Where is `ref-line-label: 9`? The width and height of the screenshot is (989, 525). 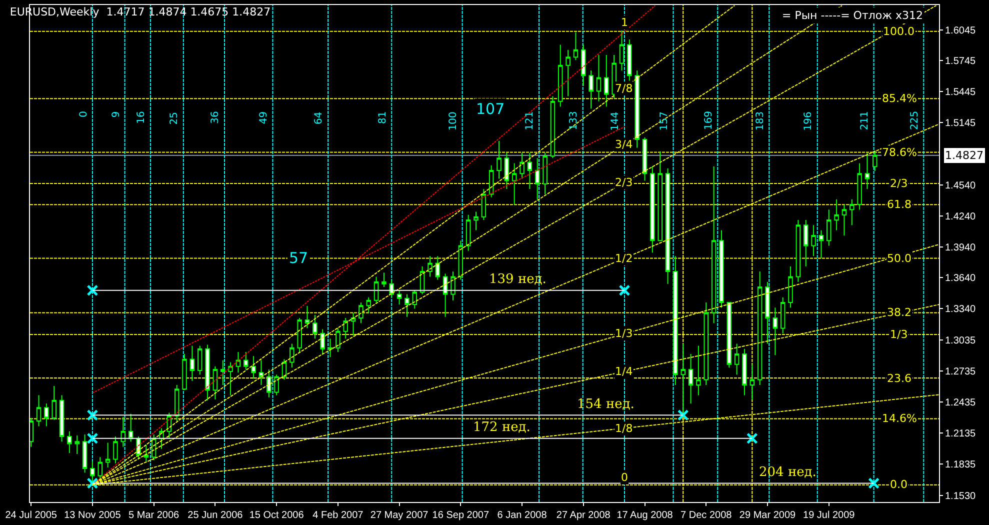
ref-line-label: 9 is located at coordinates (116, 114).